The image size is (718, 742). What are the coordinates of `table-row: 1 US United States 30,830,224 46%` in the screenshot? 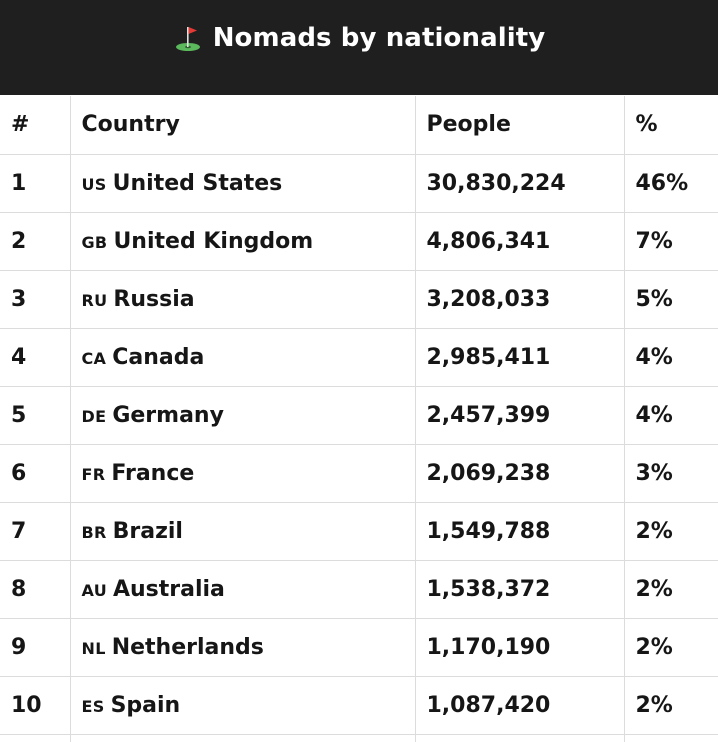 It's located at (359, 183).